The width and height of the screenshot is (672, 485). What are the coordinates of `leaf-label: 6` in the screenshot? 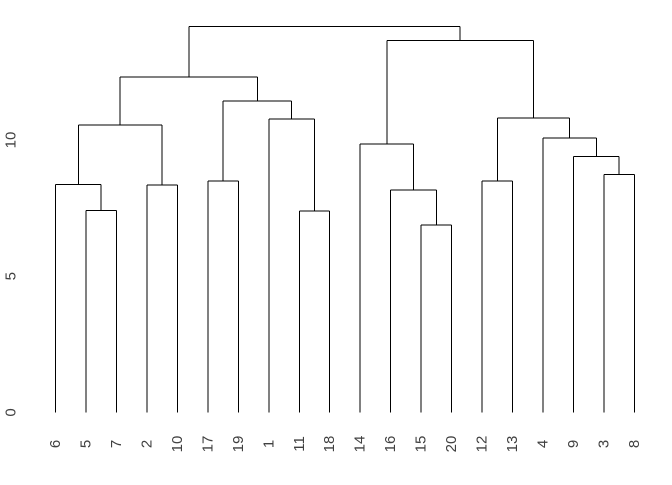 It's located at (55, 444).